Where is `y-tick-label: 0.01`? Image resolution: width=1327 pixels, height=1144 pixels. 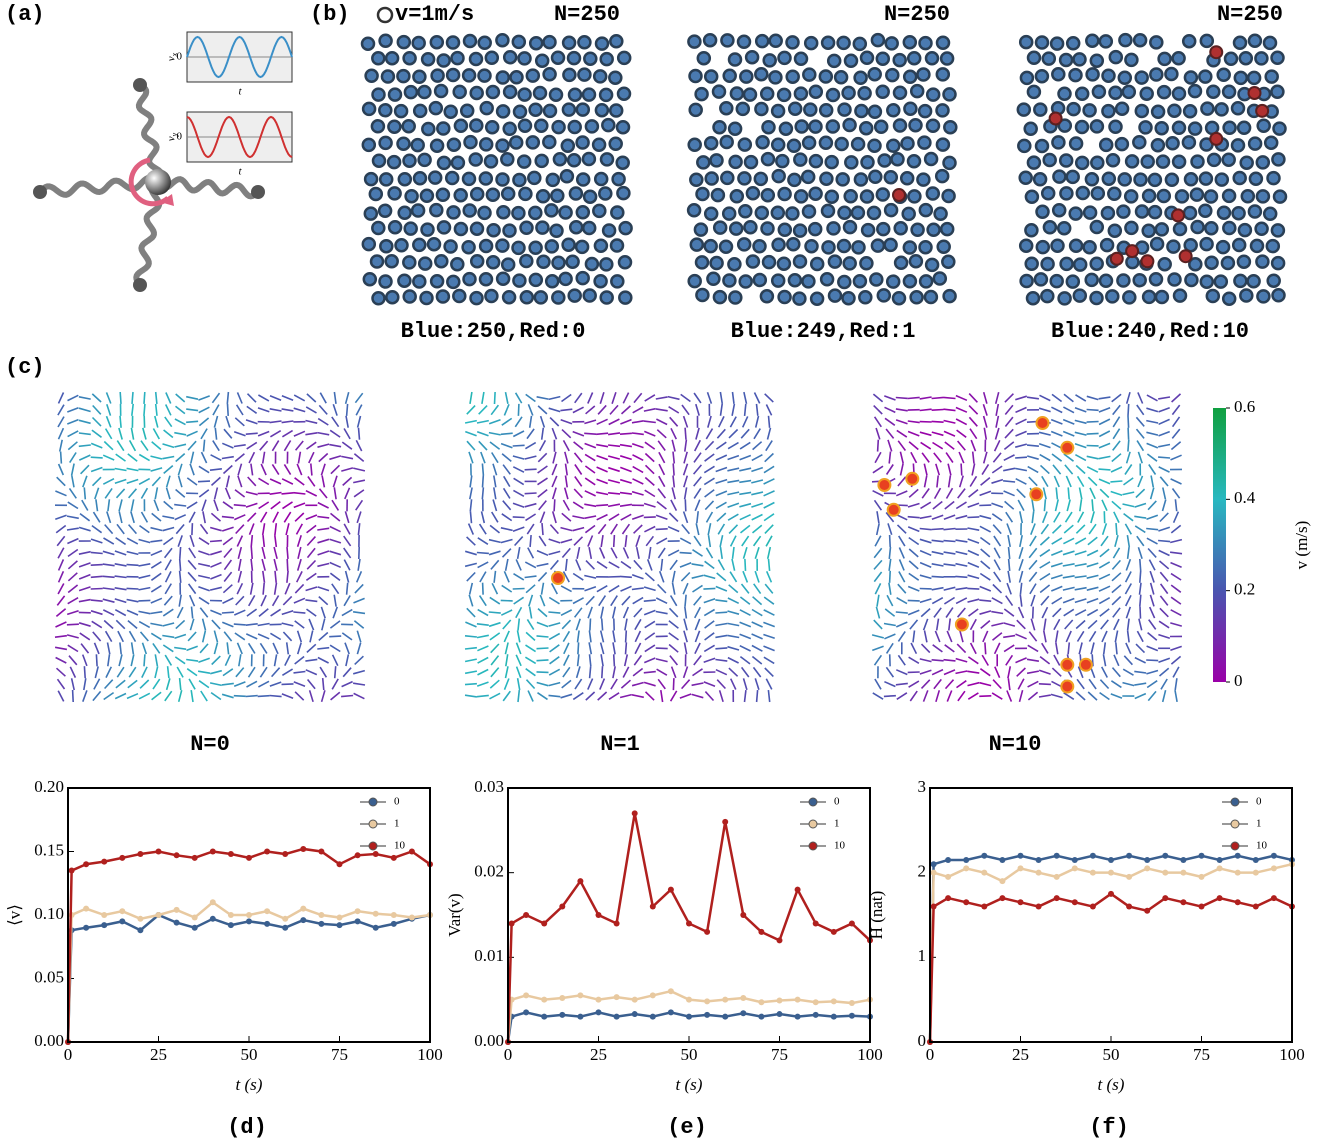 y-tick-label: 0.01 is located at coordinates (489, 955).